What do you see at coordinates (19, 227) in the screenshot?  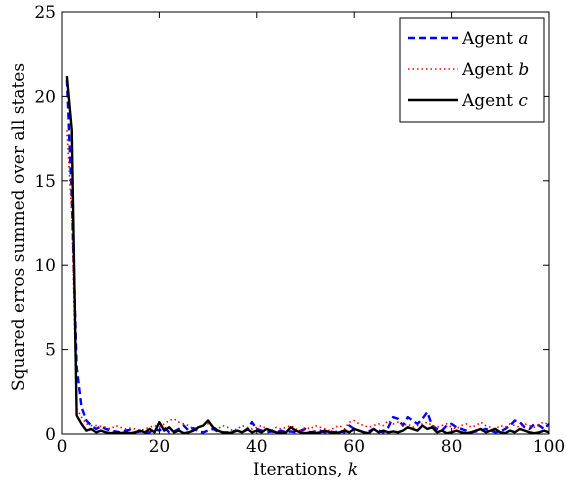 I see `y-axis-label: Squared erros summed over all states` at bounding box center [19, 227].